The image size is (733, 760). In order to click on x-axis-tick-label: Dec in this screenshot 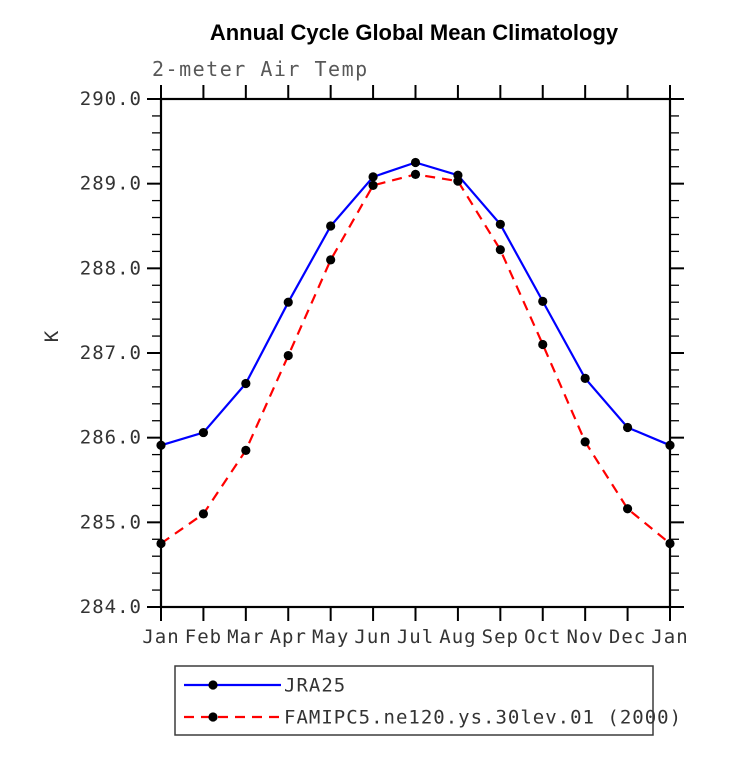, I will do `click(627, 637)`.